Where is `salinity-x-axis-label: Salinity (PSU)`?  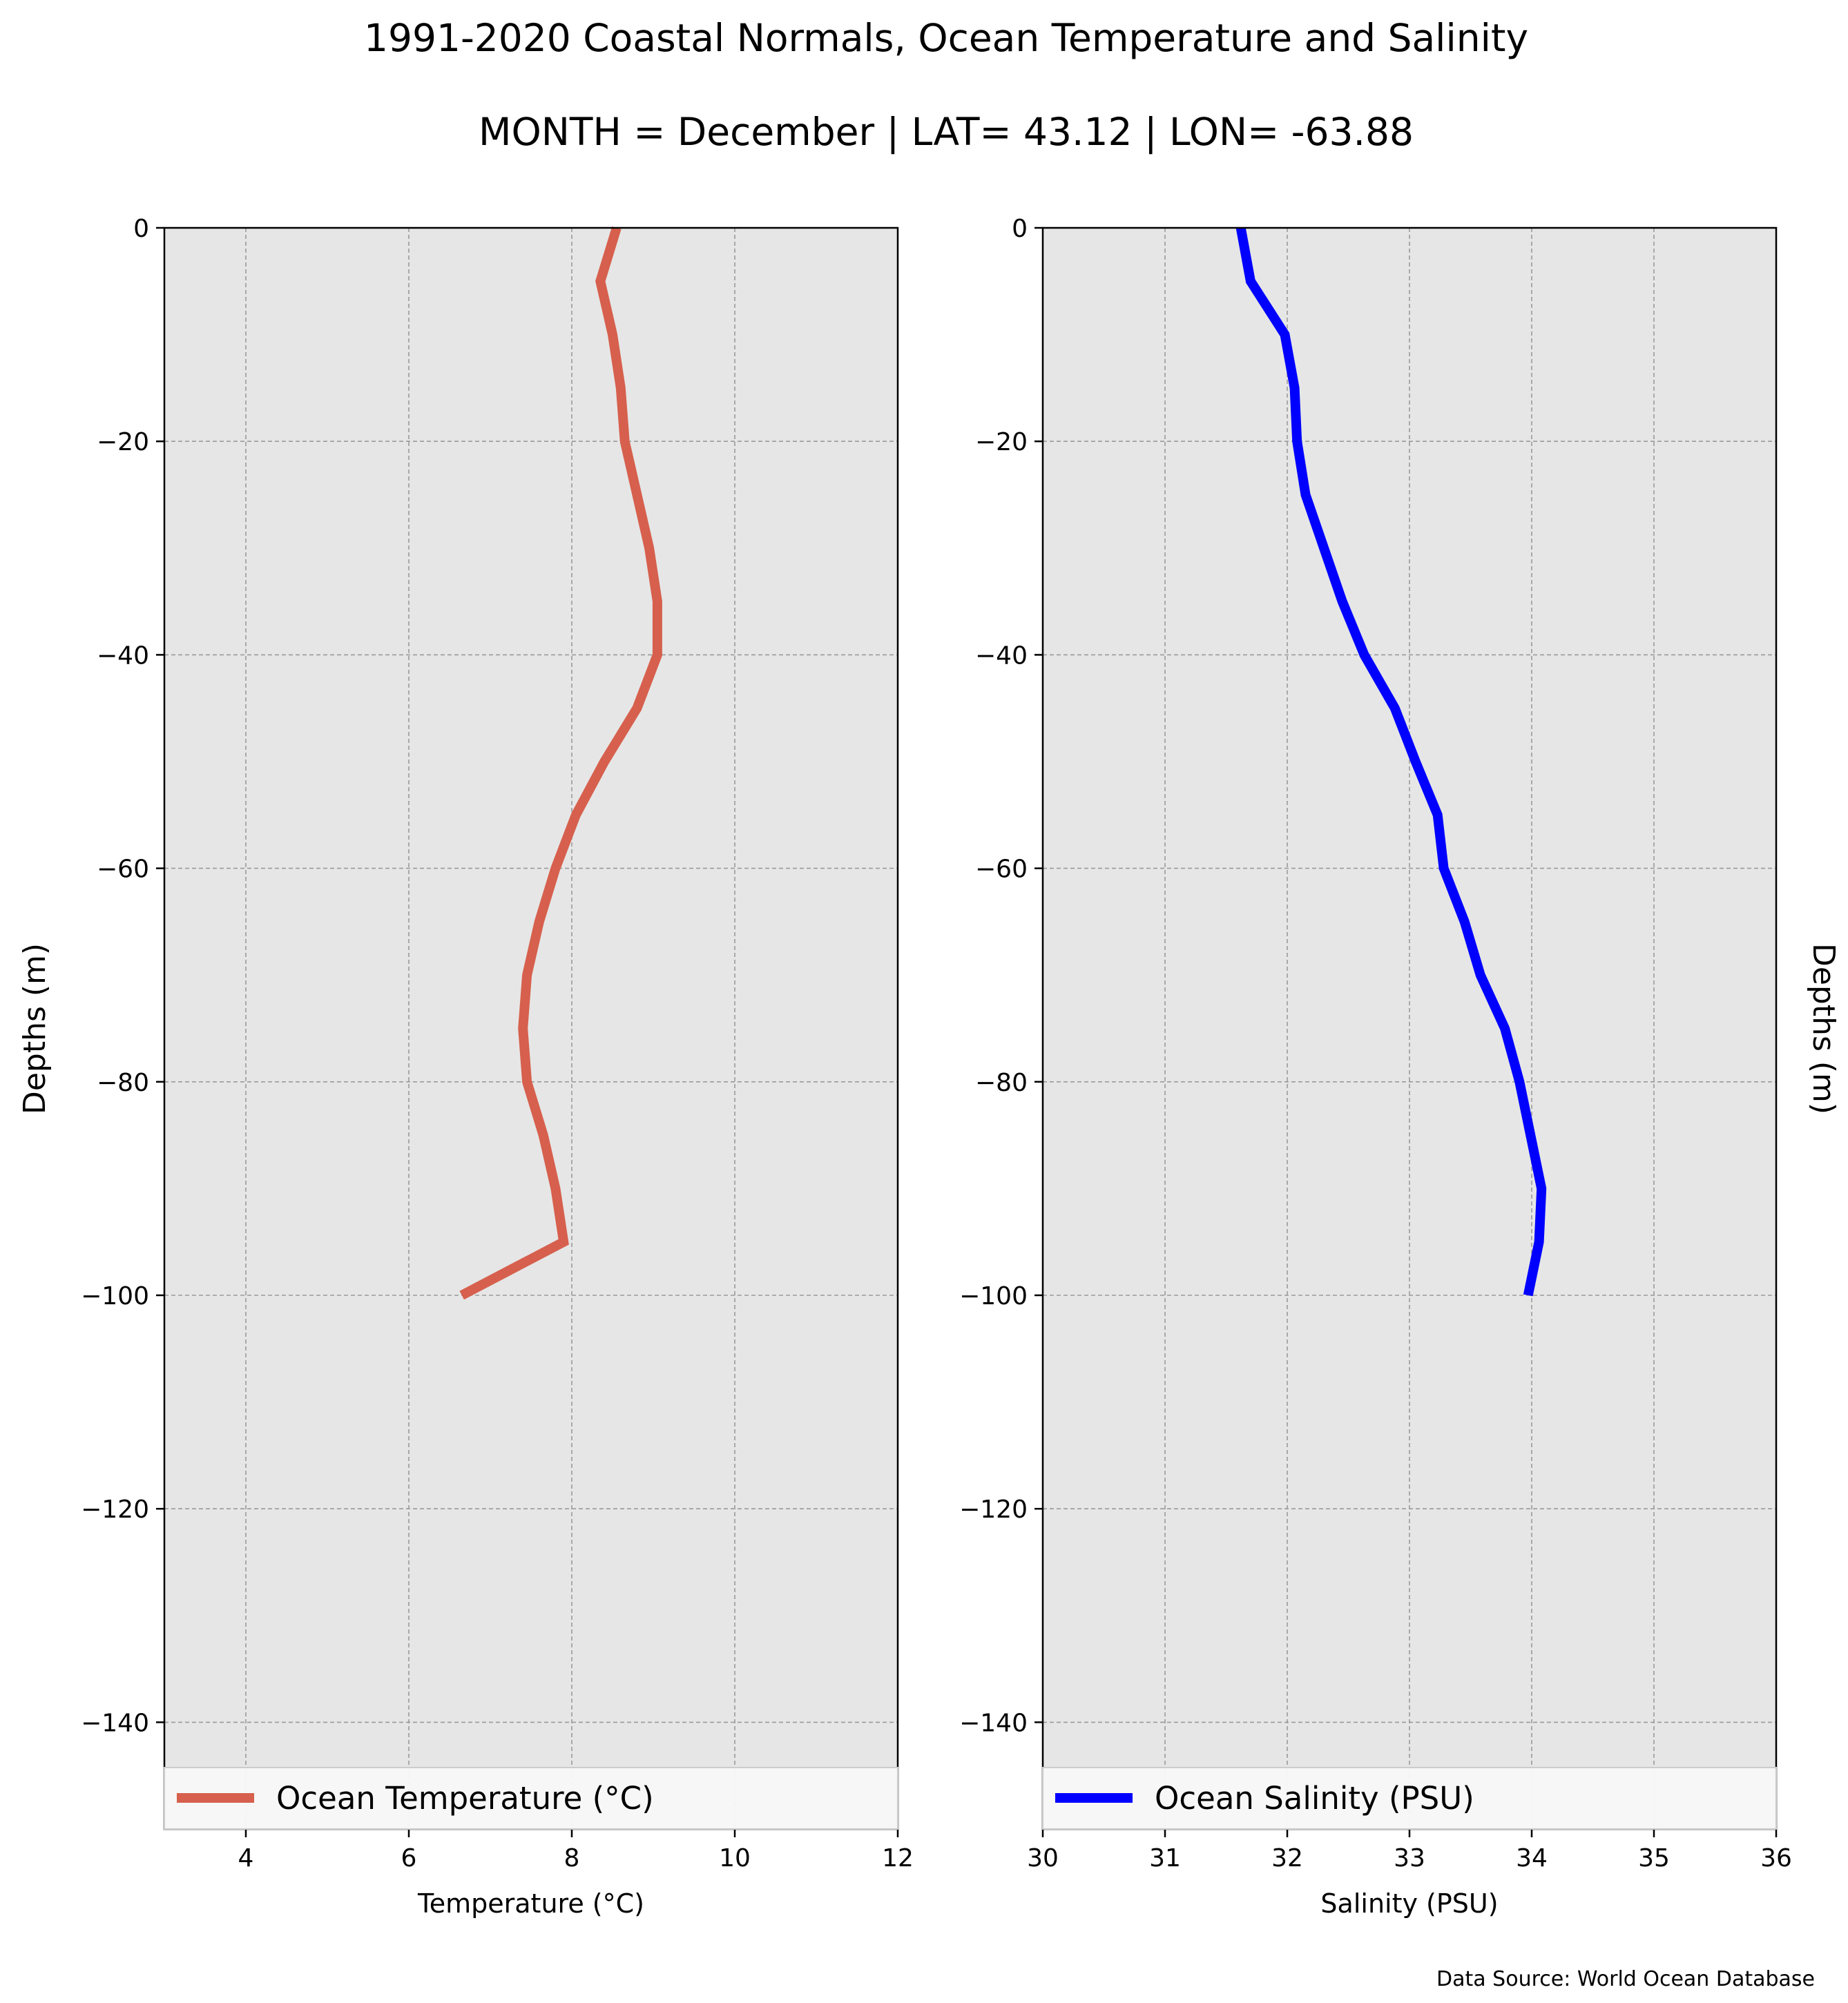 salinity-x-axis-label: Salinity (PSU) is located at coordinates (1409, 1903).